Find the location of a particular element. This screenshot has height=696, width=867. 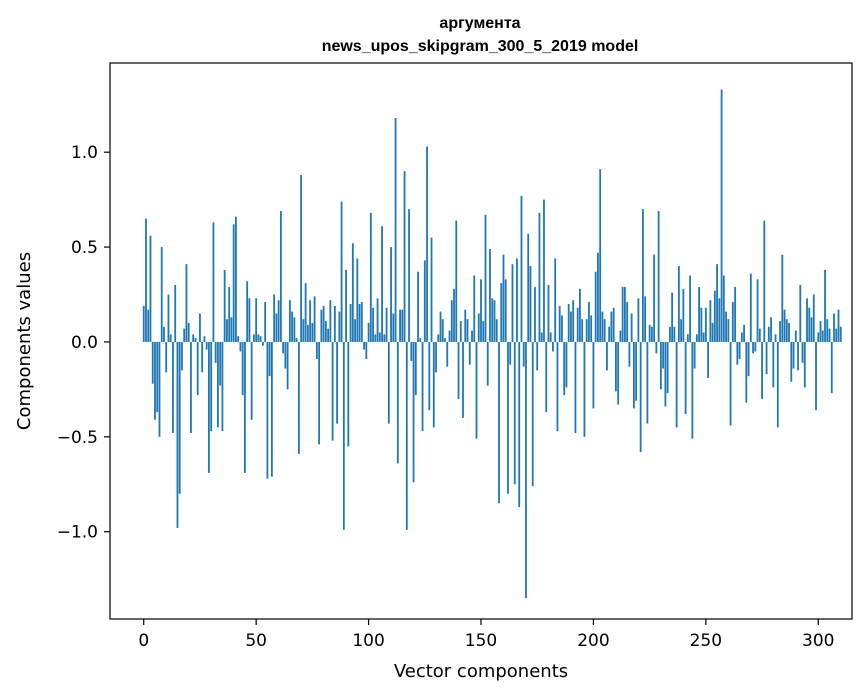

x-axis-ticks: 0 50 100 150 200 250 300 is located at coordinates (486, 635).